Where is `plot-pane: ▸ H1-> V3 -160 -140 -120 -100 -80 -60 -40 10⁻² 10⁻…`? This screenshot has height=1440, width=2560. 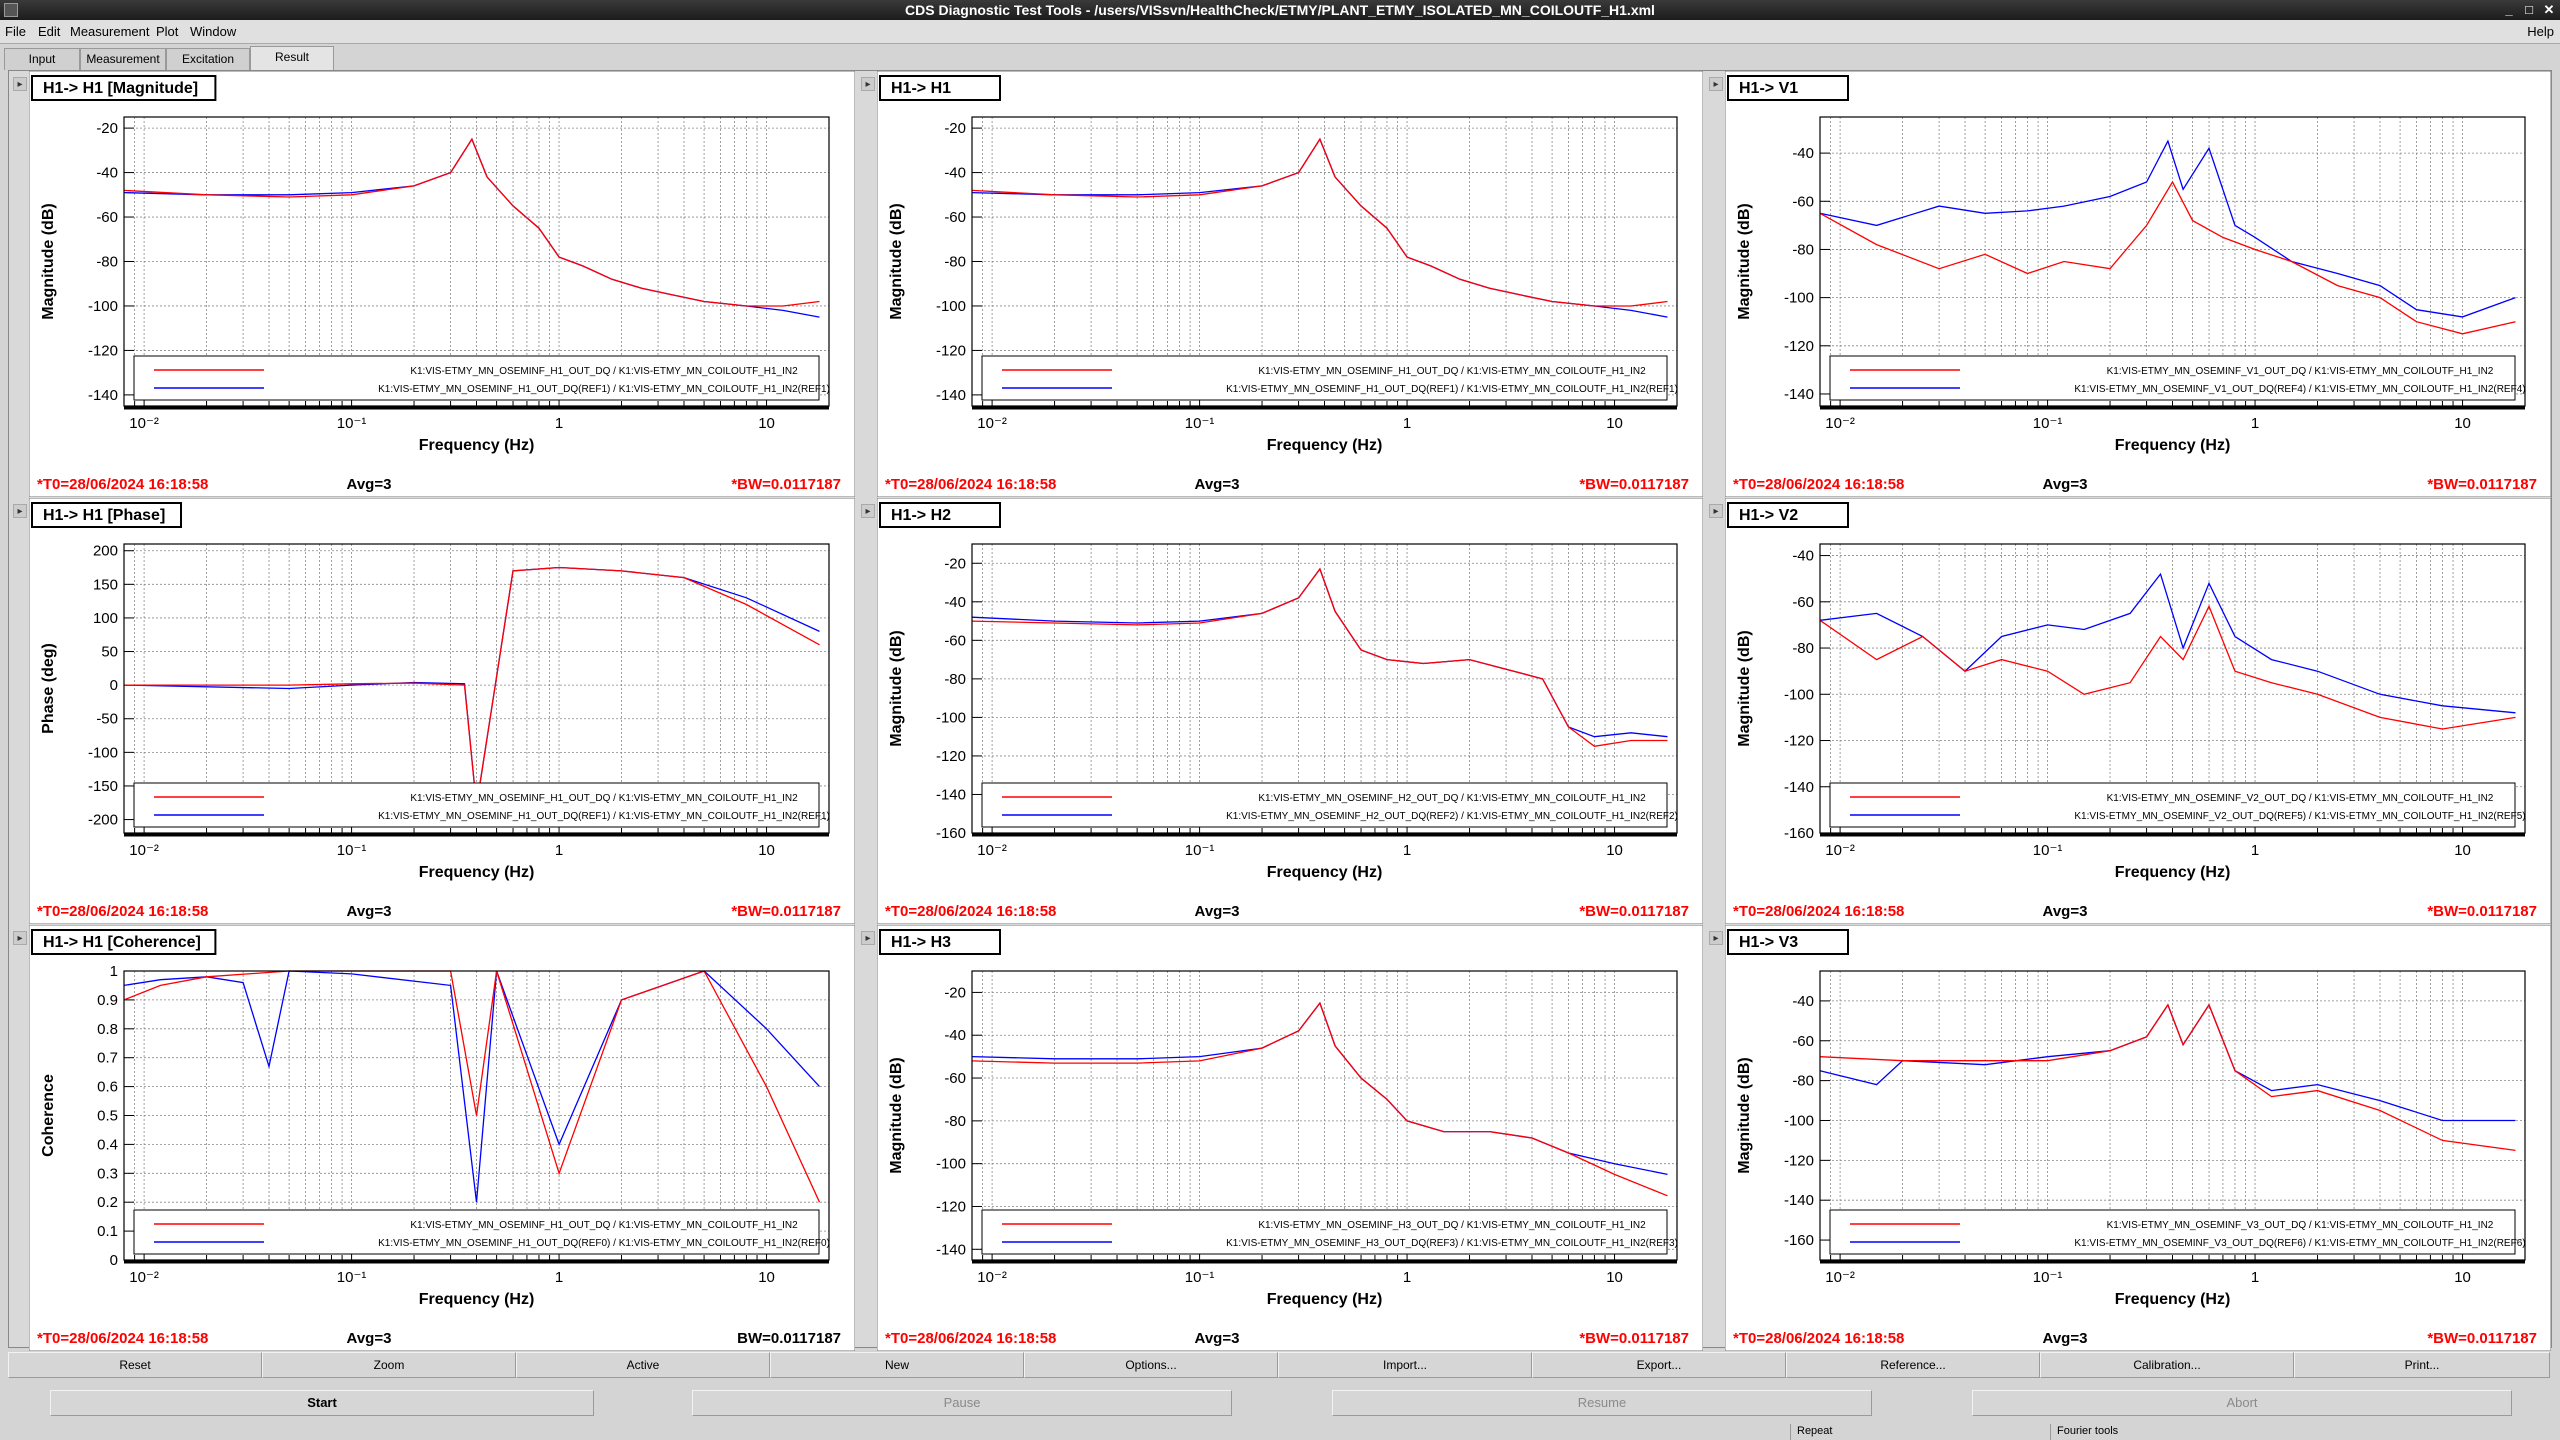 plot-pane: ▸ H1-> V3 -160 -140 -120 -100 -80 -60 -40 10⁻² 10⁻… is located at coordinates (2129, 1138).